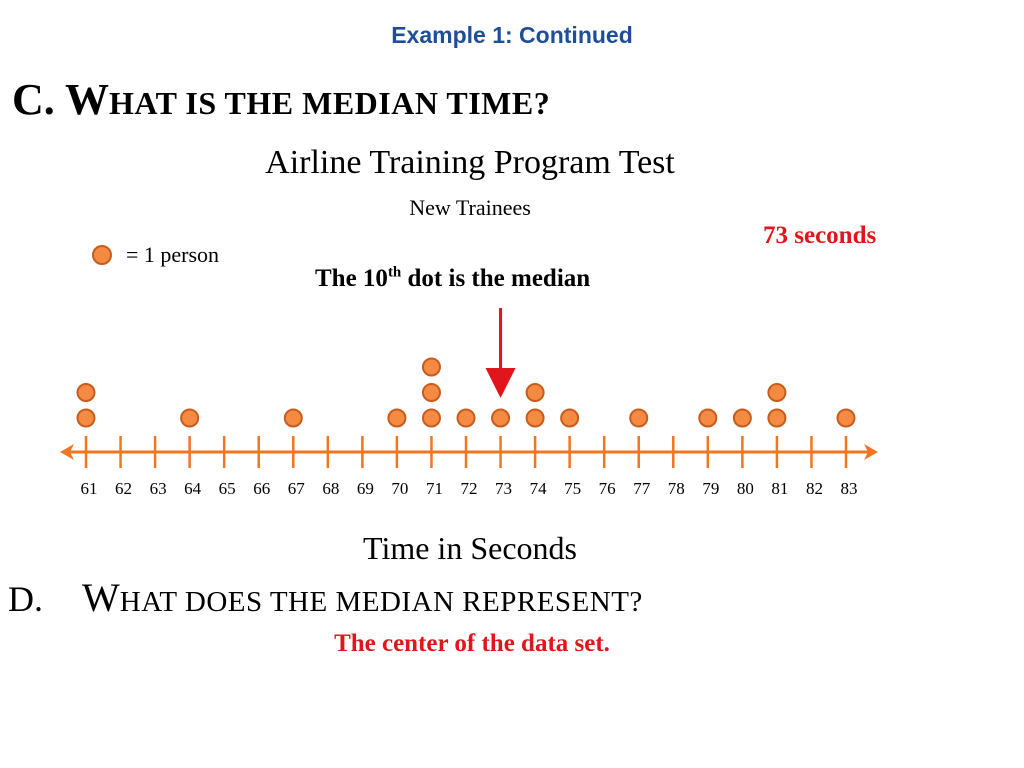 The image size is (1024, 768). Describe the element at coordinates (814, 488) in the screenshot. I see `tick-label-82: 82` at that location.